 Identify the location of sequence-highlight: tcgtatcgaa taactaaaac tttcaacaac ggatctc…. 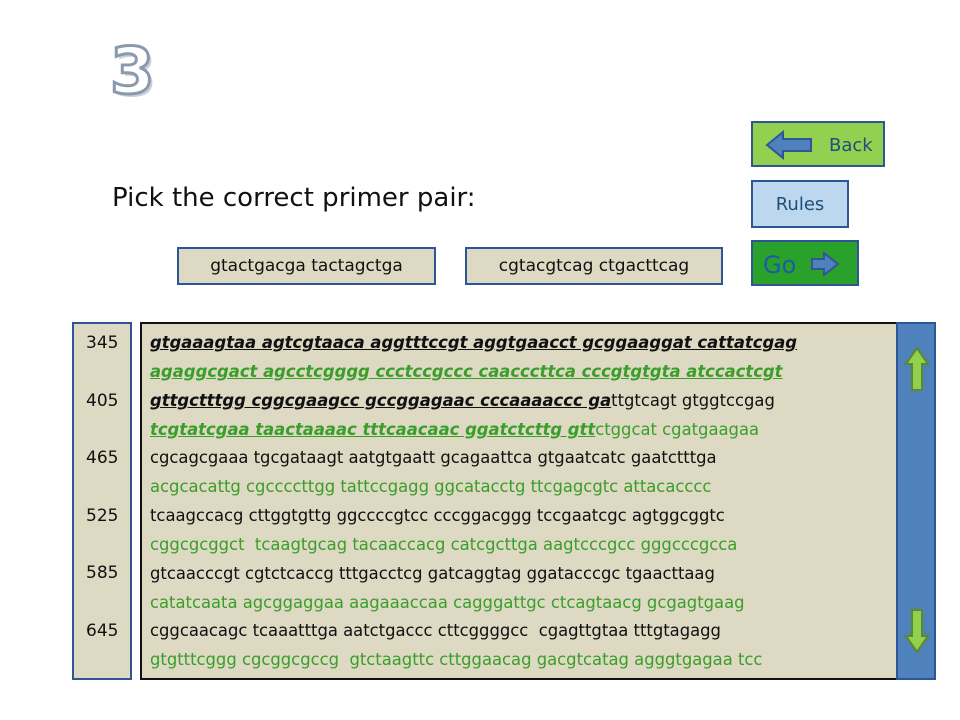
(373, 429).